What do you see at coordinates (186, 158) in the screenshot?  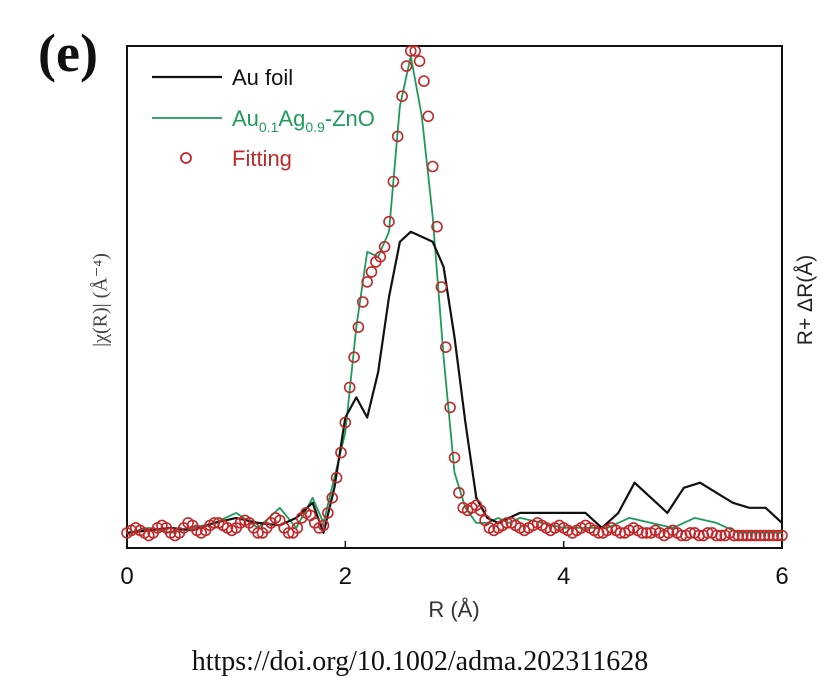 I see `legend-swatch-fitting` at bounding box center [186, 158].